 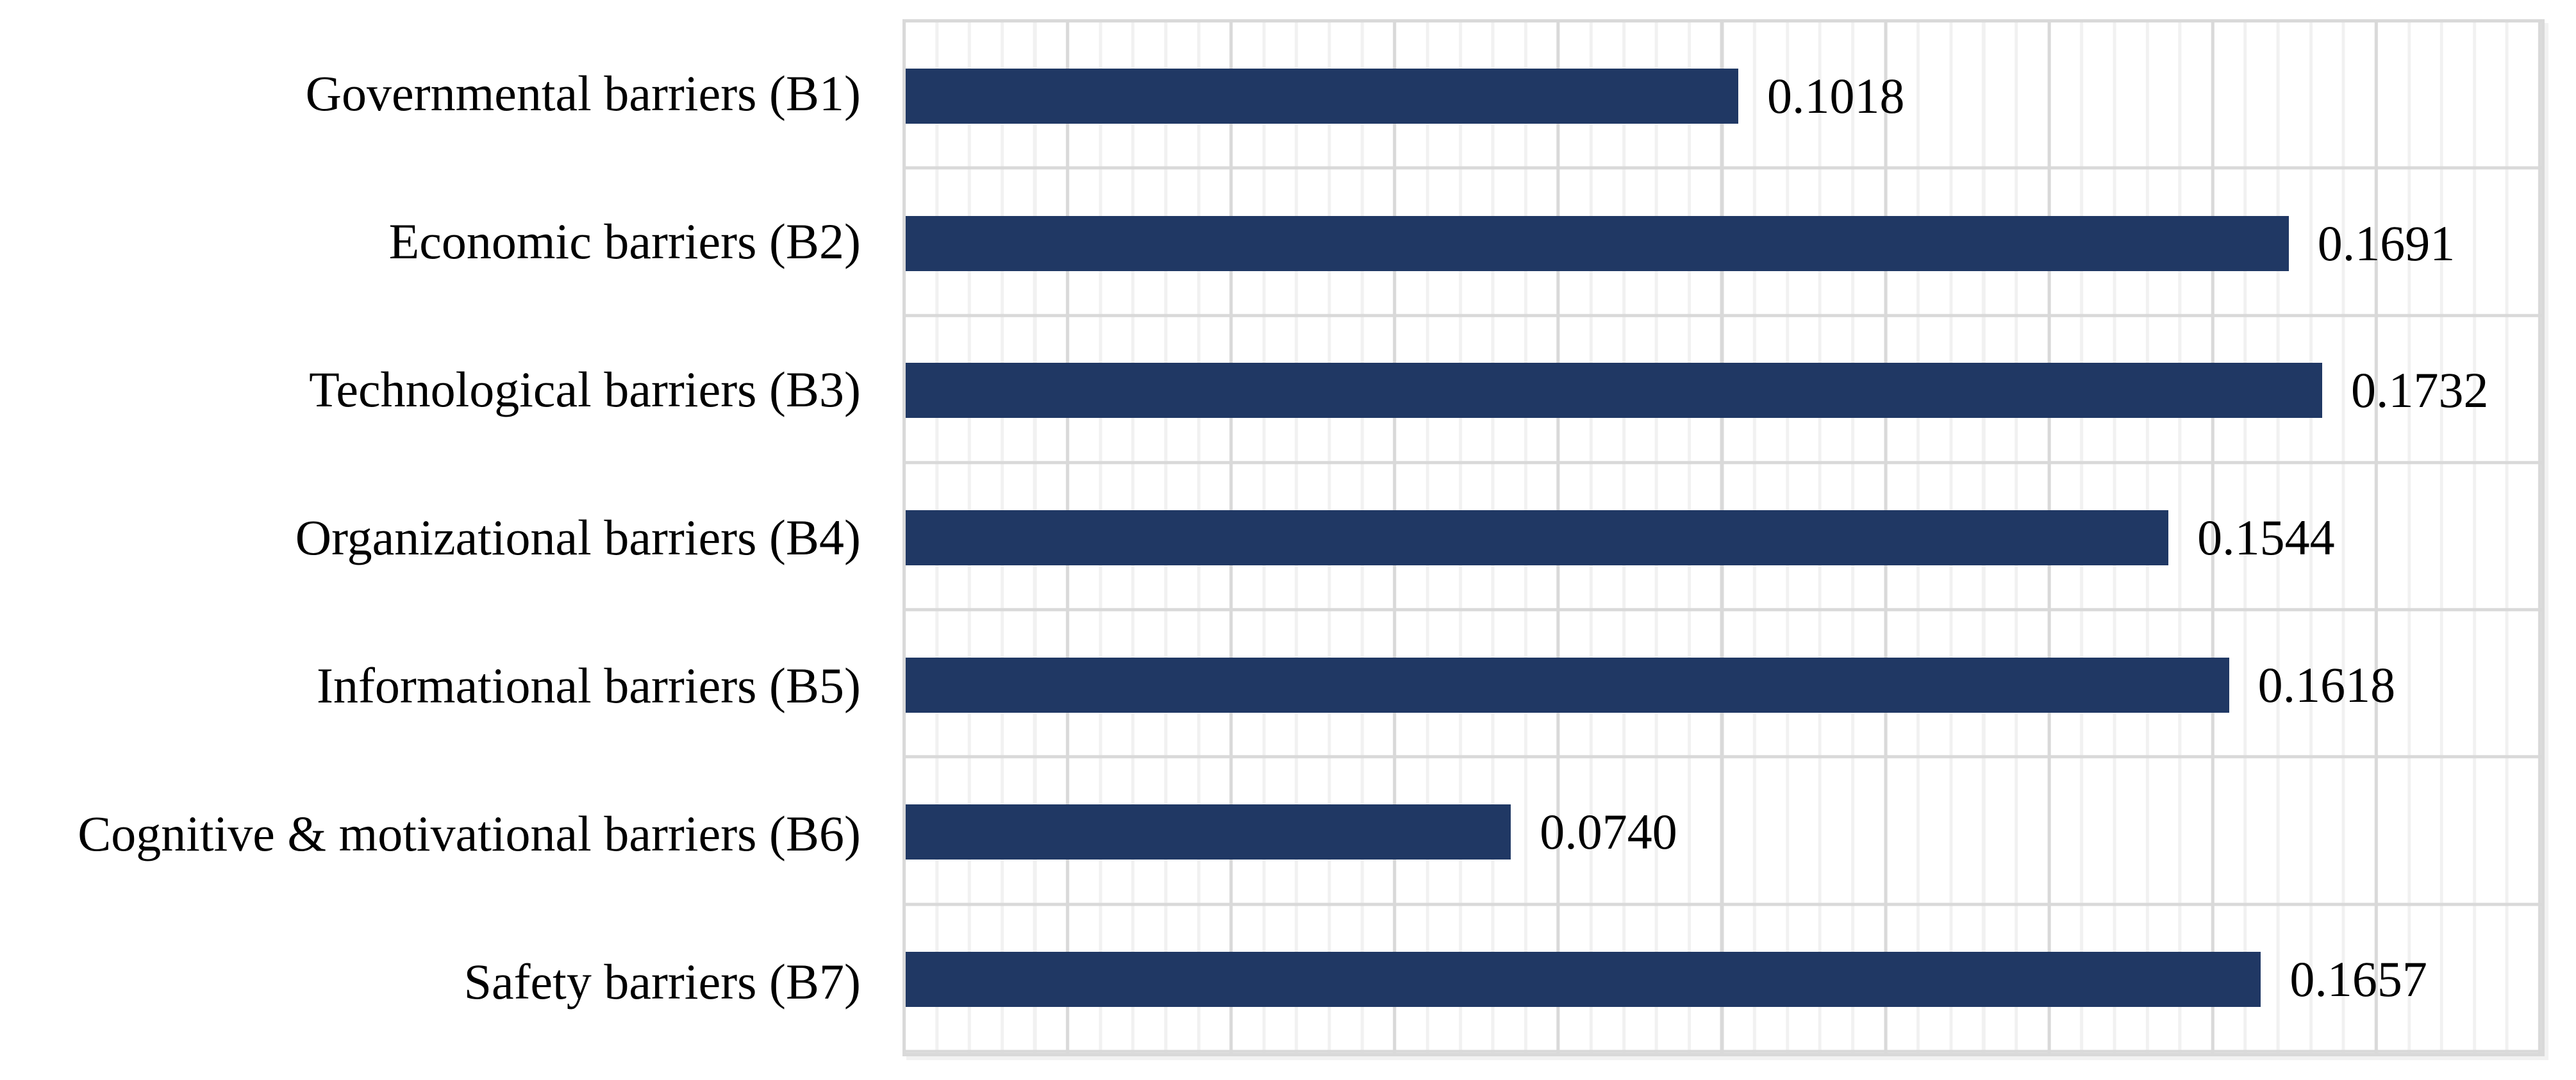 I want to click on category-label: Technological barriers (B3), so click(x=585, y=389).